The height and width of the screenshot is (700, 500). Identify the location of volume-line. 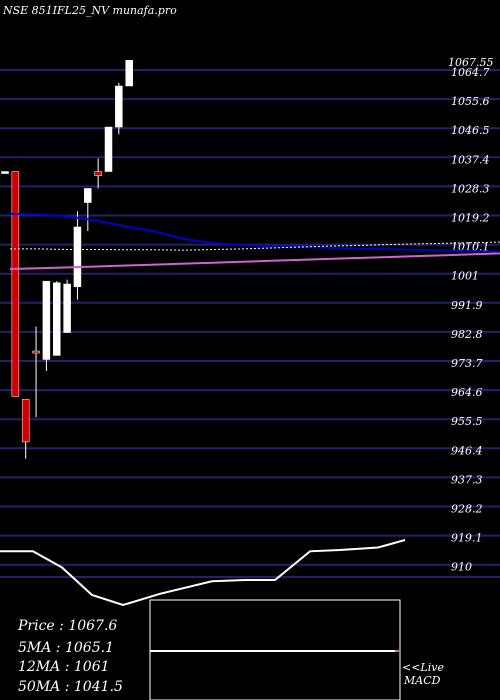
(203, 573).